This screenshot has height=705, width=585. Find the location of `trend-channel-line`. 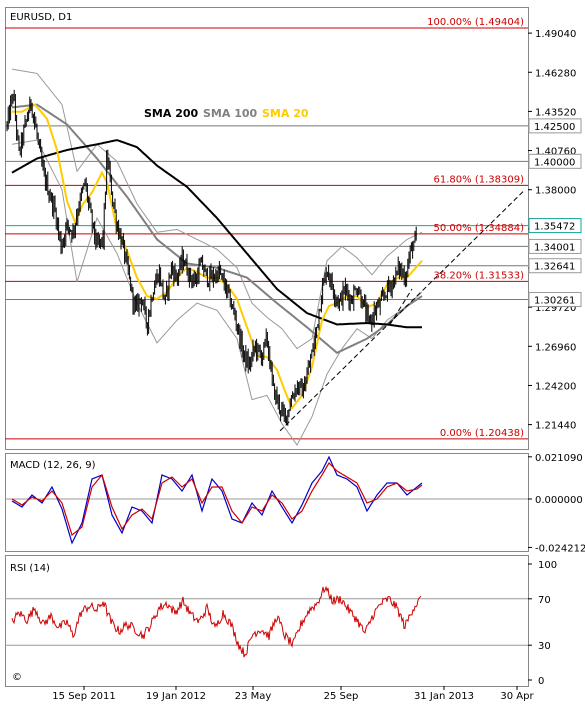

trend-channel-line is located at coordinates (402, 310).